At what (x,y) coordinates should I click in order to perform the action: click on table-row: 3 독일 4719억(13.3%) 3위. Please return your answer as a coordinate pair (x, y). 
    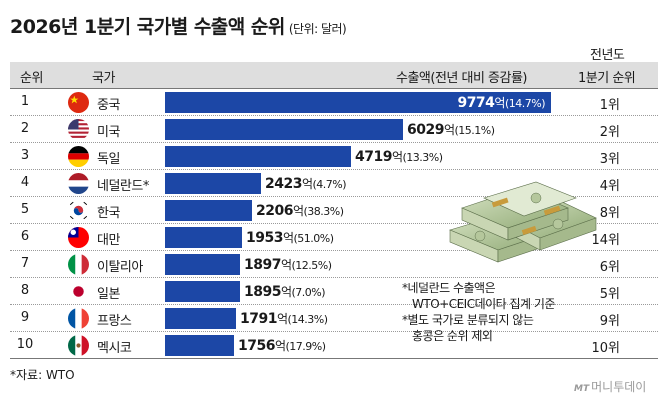
    Looking at the image, I should click on (334, 156).